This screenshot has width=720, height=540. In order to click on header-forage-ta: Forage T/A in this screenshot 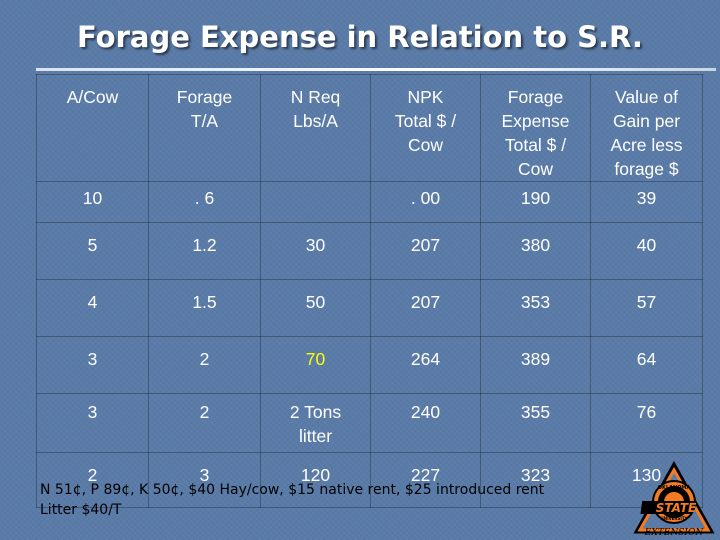, I will do `click(204, 128)`.